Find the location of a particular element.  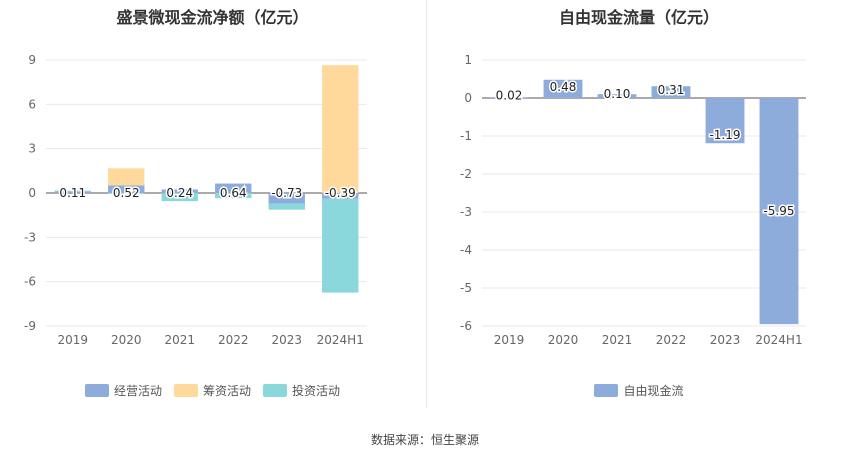

data-label: -0.39 is located at coordinates (340, 193).